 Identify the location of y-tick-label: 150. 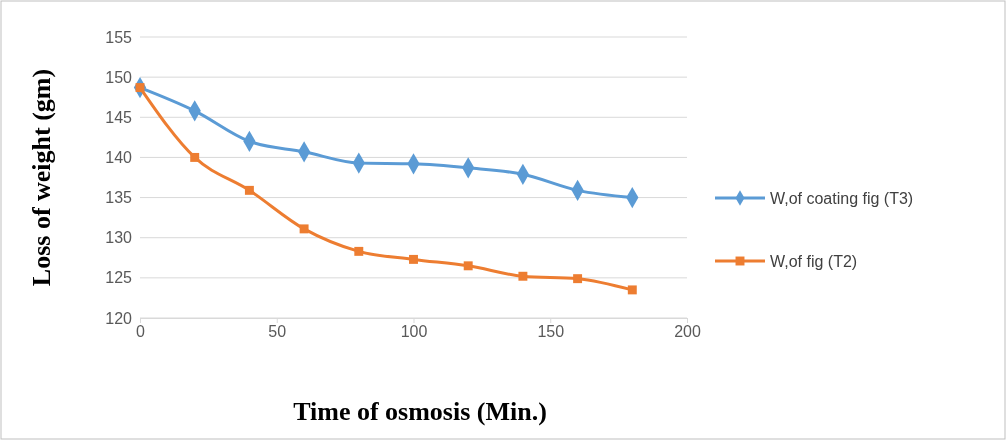
(119, 77).